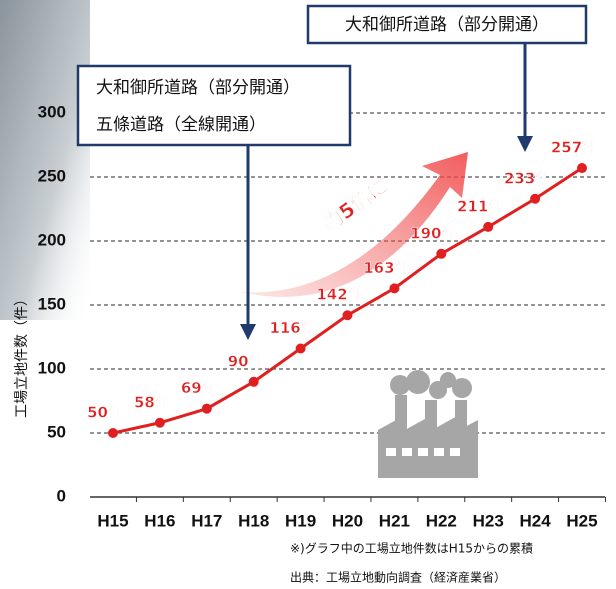 This screenshot has width=616, height=589. Describe the element at coordinates (355, 205) in the screenshot. I see `growth-annotation: 約5倍に` at that location.